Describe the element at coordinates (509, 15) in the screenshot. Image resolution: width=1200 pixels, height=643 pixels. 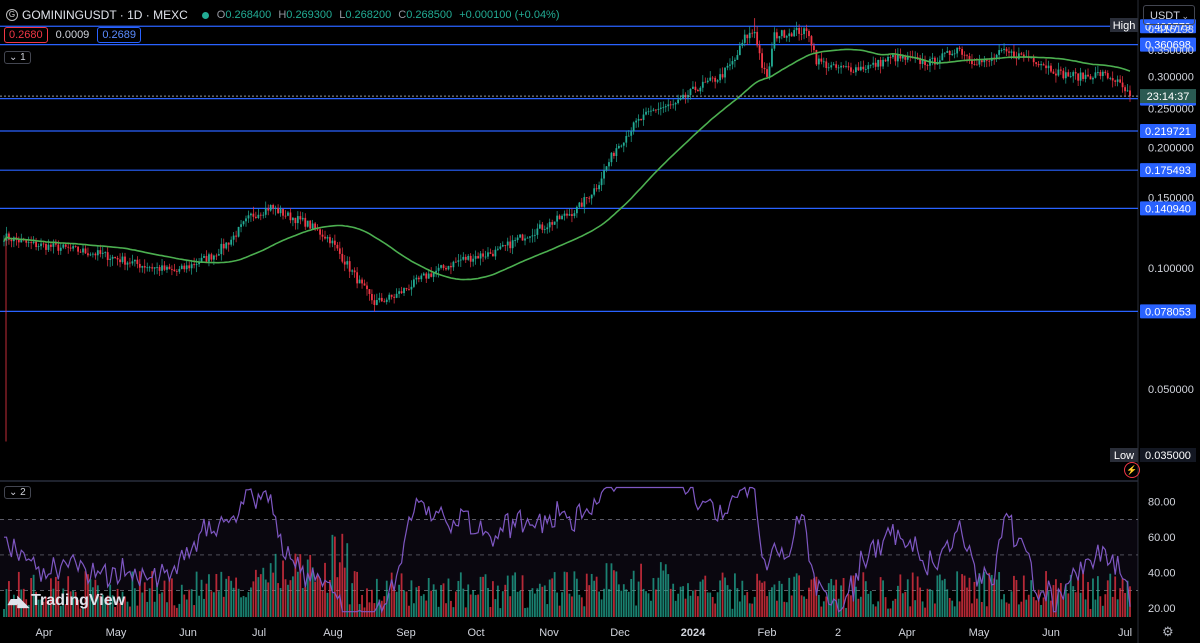
I see `change-value: +0.000100 (+0.04%)` at that location.